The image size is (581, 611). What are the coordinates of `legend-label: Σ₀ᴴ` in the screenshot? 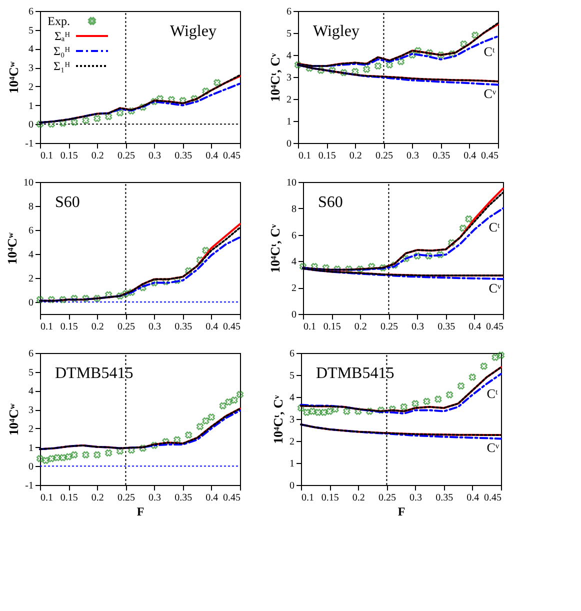 It's located at (62, 51).